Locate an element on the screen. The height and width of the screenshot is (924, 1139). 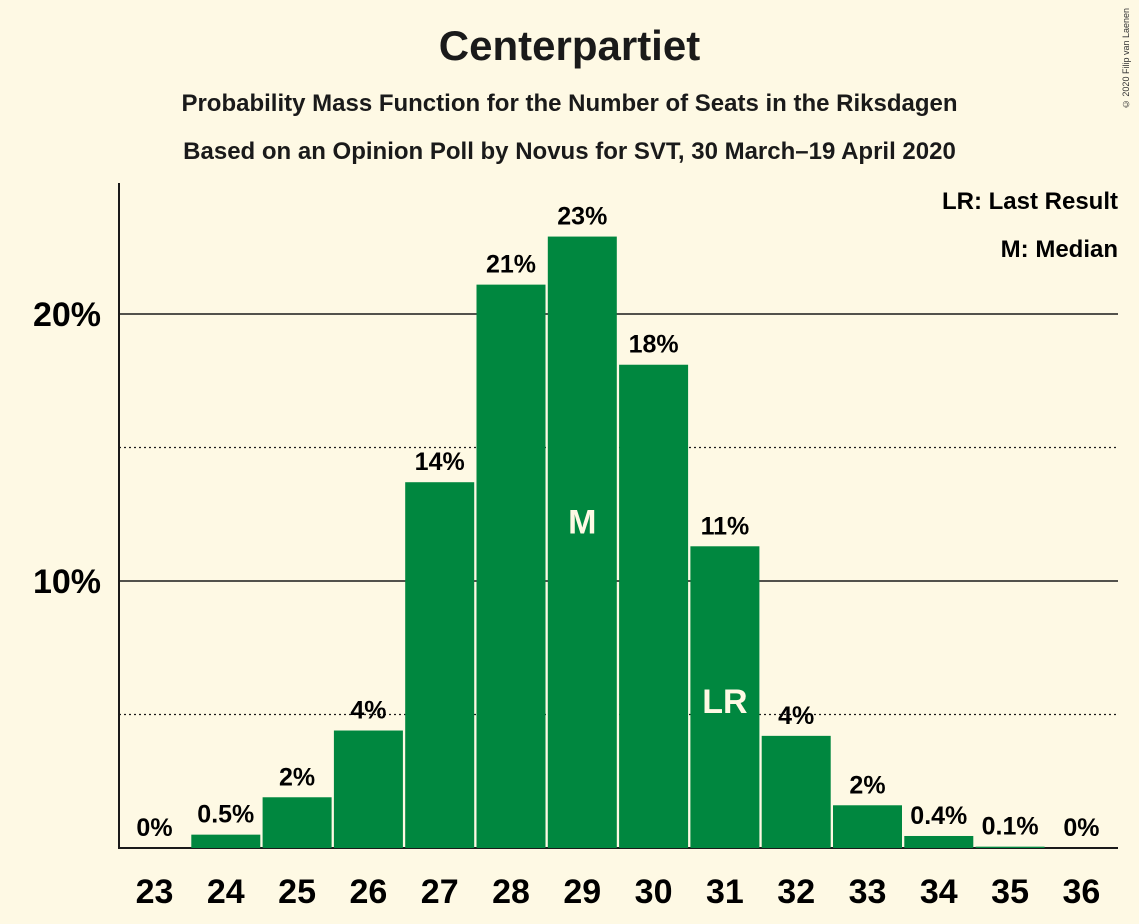
legend-last-result: LR: Last Result is located at coordinates (1030, 201).